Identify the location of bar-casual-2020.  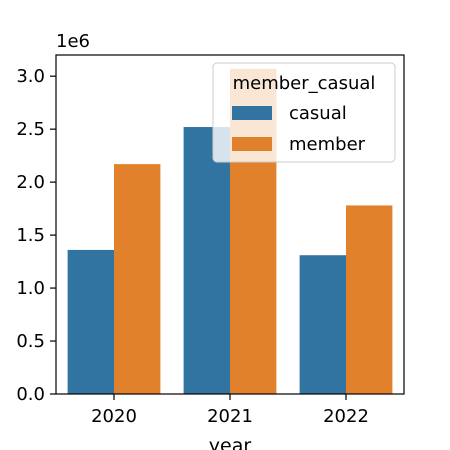
(90, 321).